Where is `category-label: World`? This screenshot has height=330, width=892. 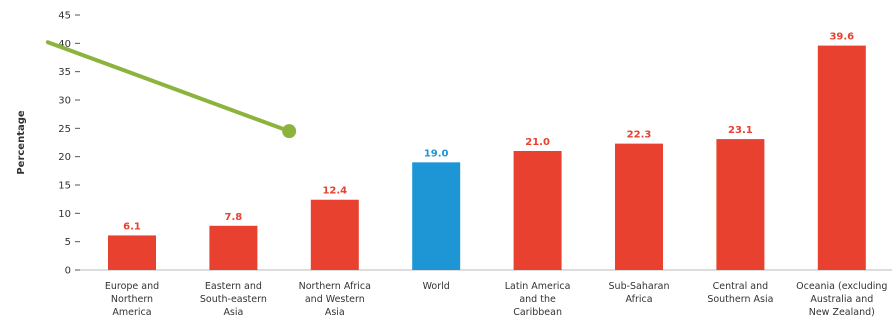 category-label: World is located at coordinates (436, 286).